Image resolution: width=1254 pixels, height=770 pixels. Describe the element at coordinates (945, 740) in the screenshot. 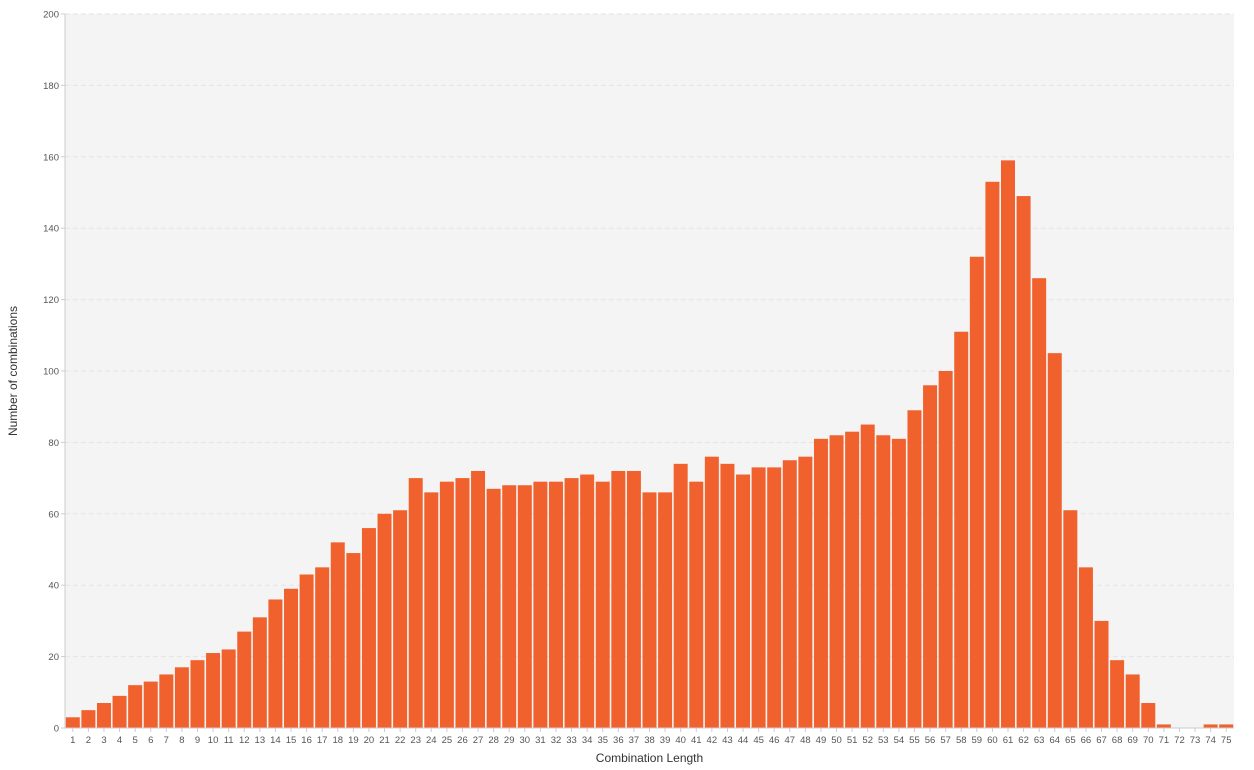

I see `x-tick-label: 57` at that location.